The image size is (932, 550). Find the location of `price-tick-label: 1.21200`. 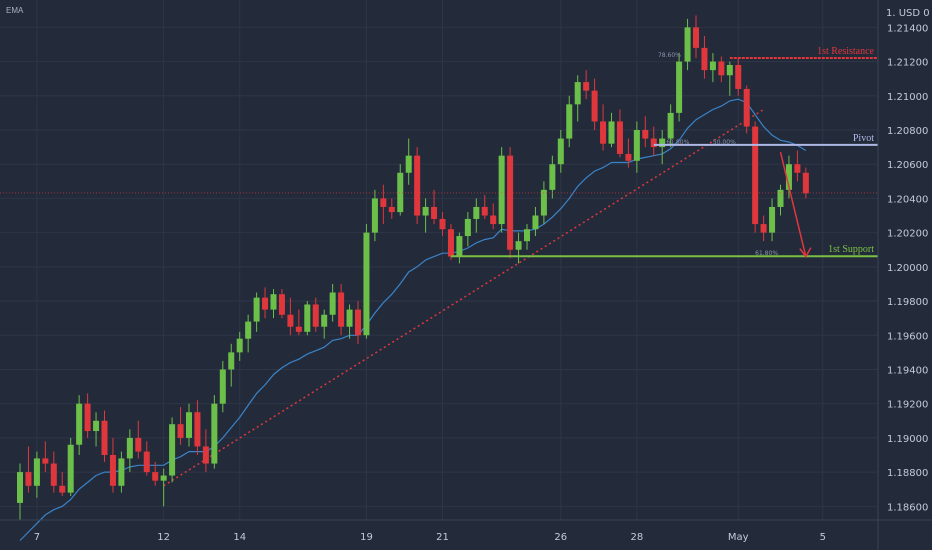

price-tick-label: 1.21200 is located at coordinates (907, 63).